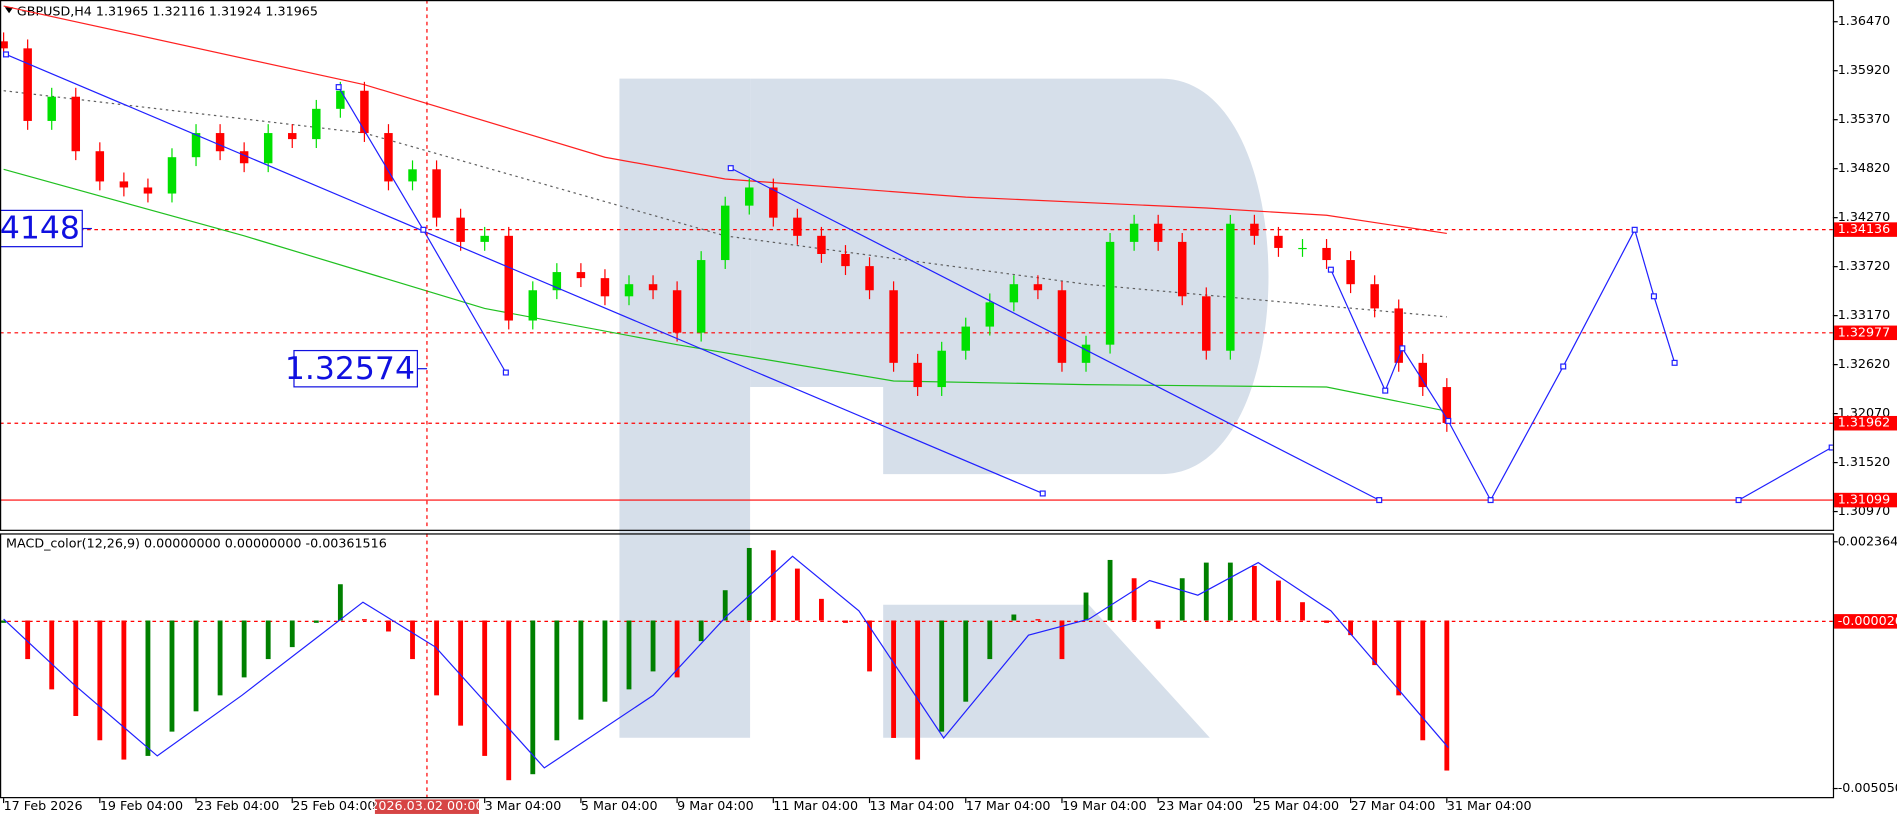 Image resolution: width=1897 pixels, height=820 pixels. What do you see at coordinates (1864, 265) in the screenshot?
I see `y-tick-label: 1.33720` at bounding box center [1864, 265].